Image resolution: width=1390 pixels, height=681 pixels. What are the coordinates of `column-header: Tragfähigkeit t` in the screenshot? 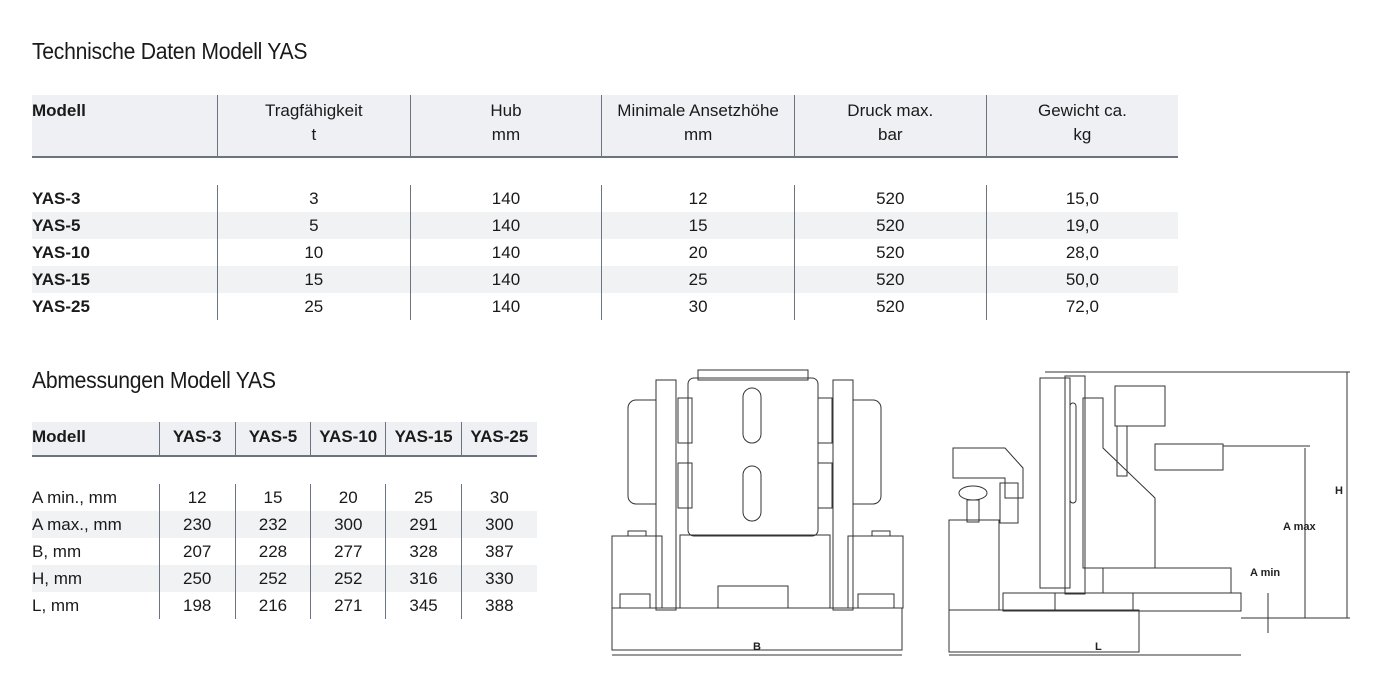 It's located at (313, 126).